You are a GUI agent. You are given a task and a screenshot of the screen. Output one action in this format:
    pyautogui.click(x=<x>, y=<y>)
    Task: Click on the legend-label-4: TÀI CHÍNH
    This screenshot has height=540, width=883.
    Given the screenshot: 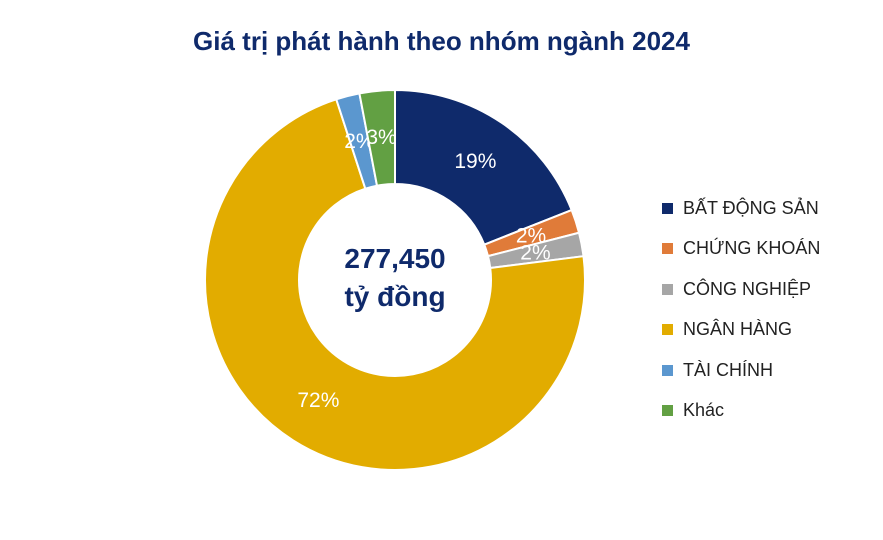 What is the action you would take?
    pyautogui.click(x=728, y=369)
    